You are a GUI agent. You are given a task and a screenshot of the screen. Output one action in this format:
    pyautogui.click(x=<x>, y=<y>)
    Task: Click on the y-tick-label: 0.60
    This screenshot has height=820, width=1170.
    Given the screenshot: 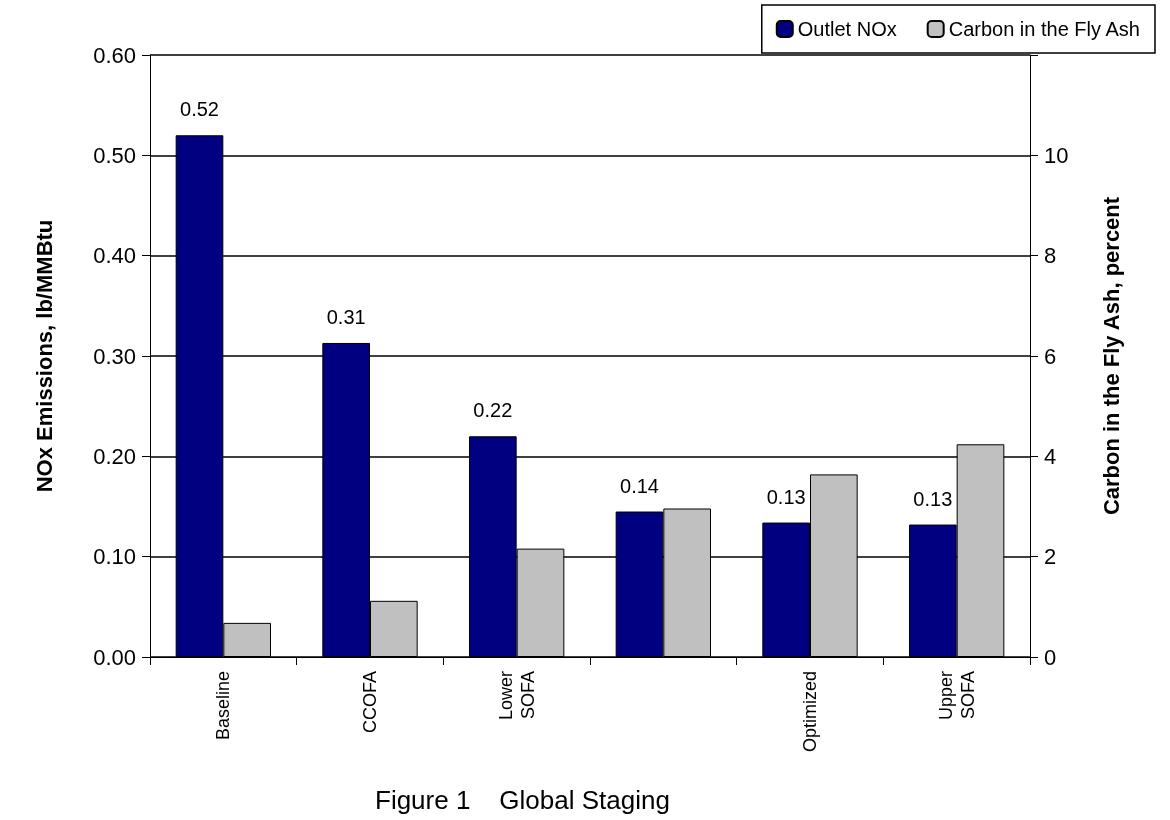 What is the action you would take?
    pyautogui.click(x=114, y=55)
    